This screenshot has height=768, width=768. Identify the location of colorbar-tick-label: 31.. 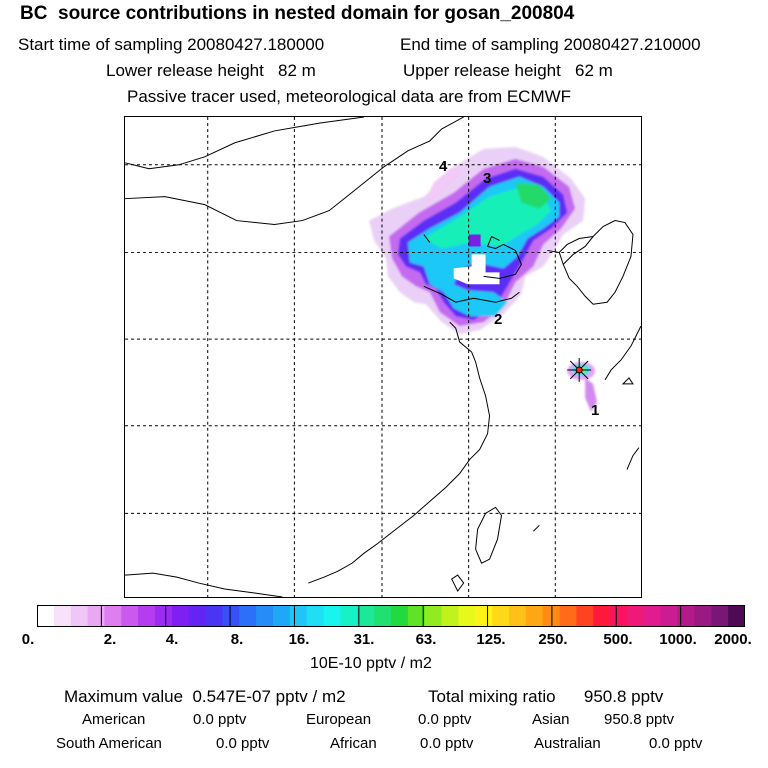
(364, 639).